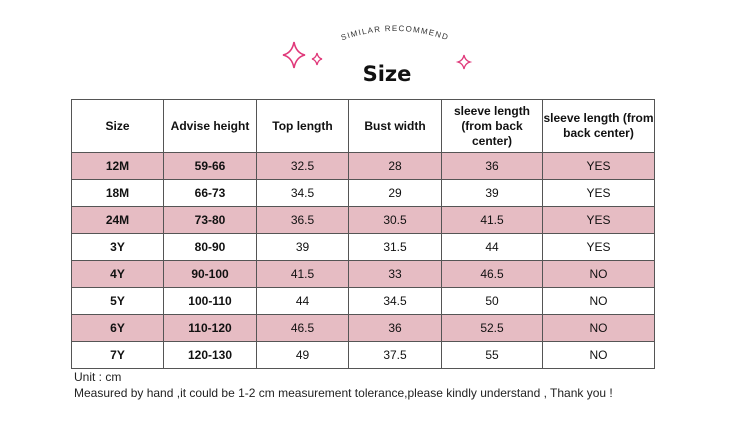 This screenshot has height=446, width=750. Describe the element at coordinates (302, 166) in the screenshot. I see `table-cell: 32.5` at that location.